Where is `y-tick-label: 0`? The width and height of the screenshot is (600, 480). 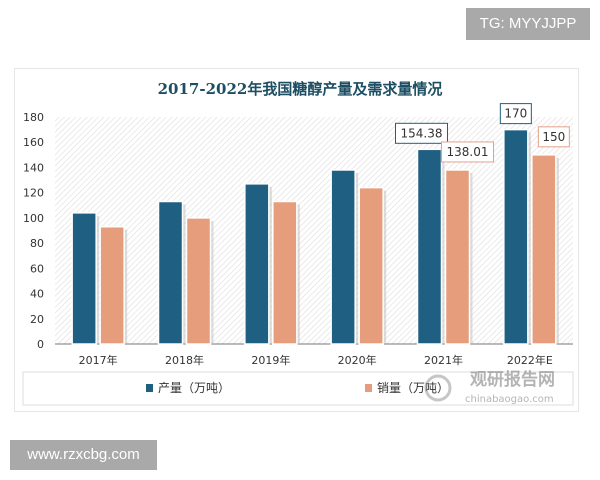 y-tick-label: 0 is located at coordinates (40, 344).